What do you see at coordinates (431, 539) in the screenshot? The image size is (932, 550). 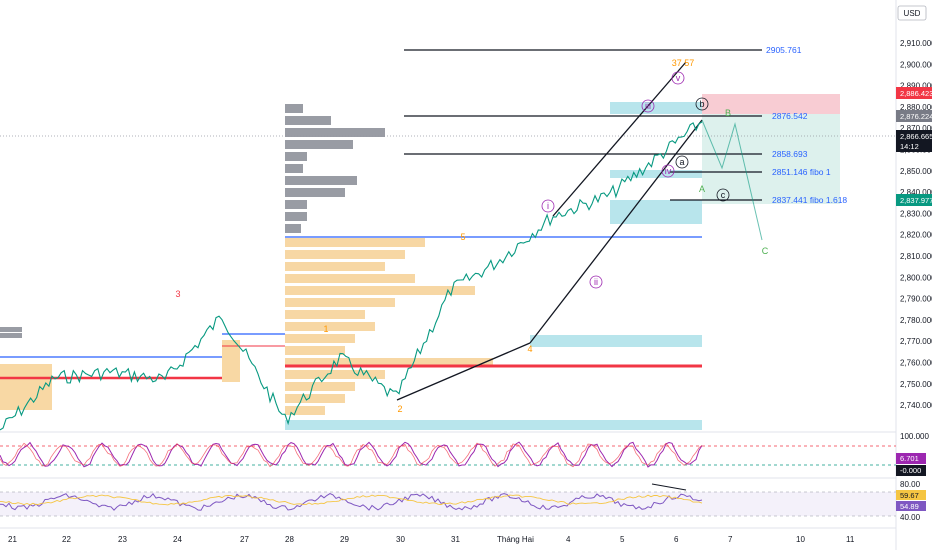 I see `time-axis: 21 22 23 24 27 28 29 30 31 Tháng Hai 4 5 6 7 10 11` at bounding box center [431, 539].